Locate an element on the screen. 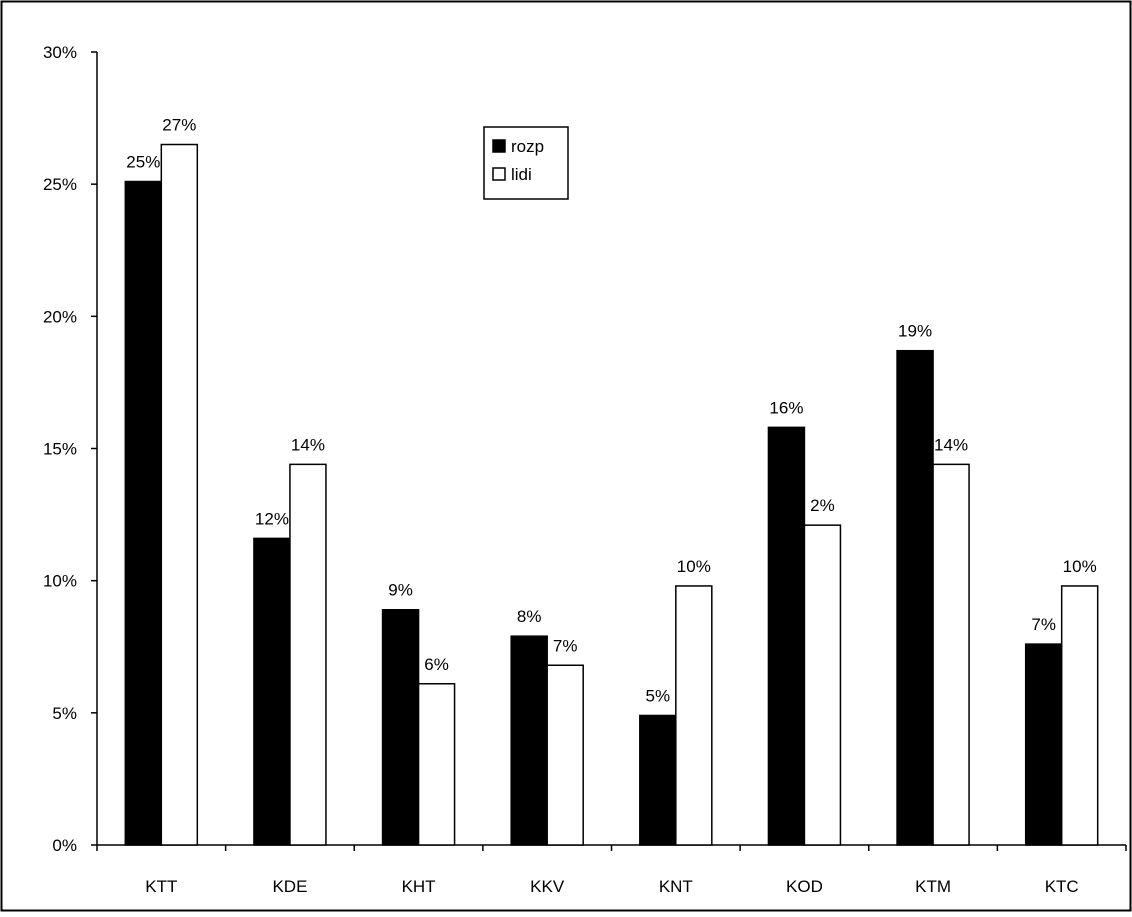  data-label-lidi: 7% is located at coordinates (565, 645).